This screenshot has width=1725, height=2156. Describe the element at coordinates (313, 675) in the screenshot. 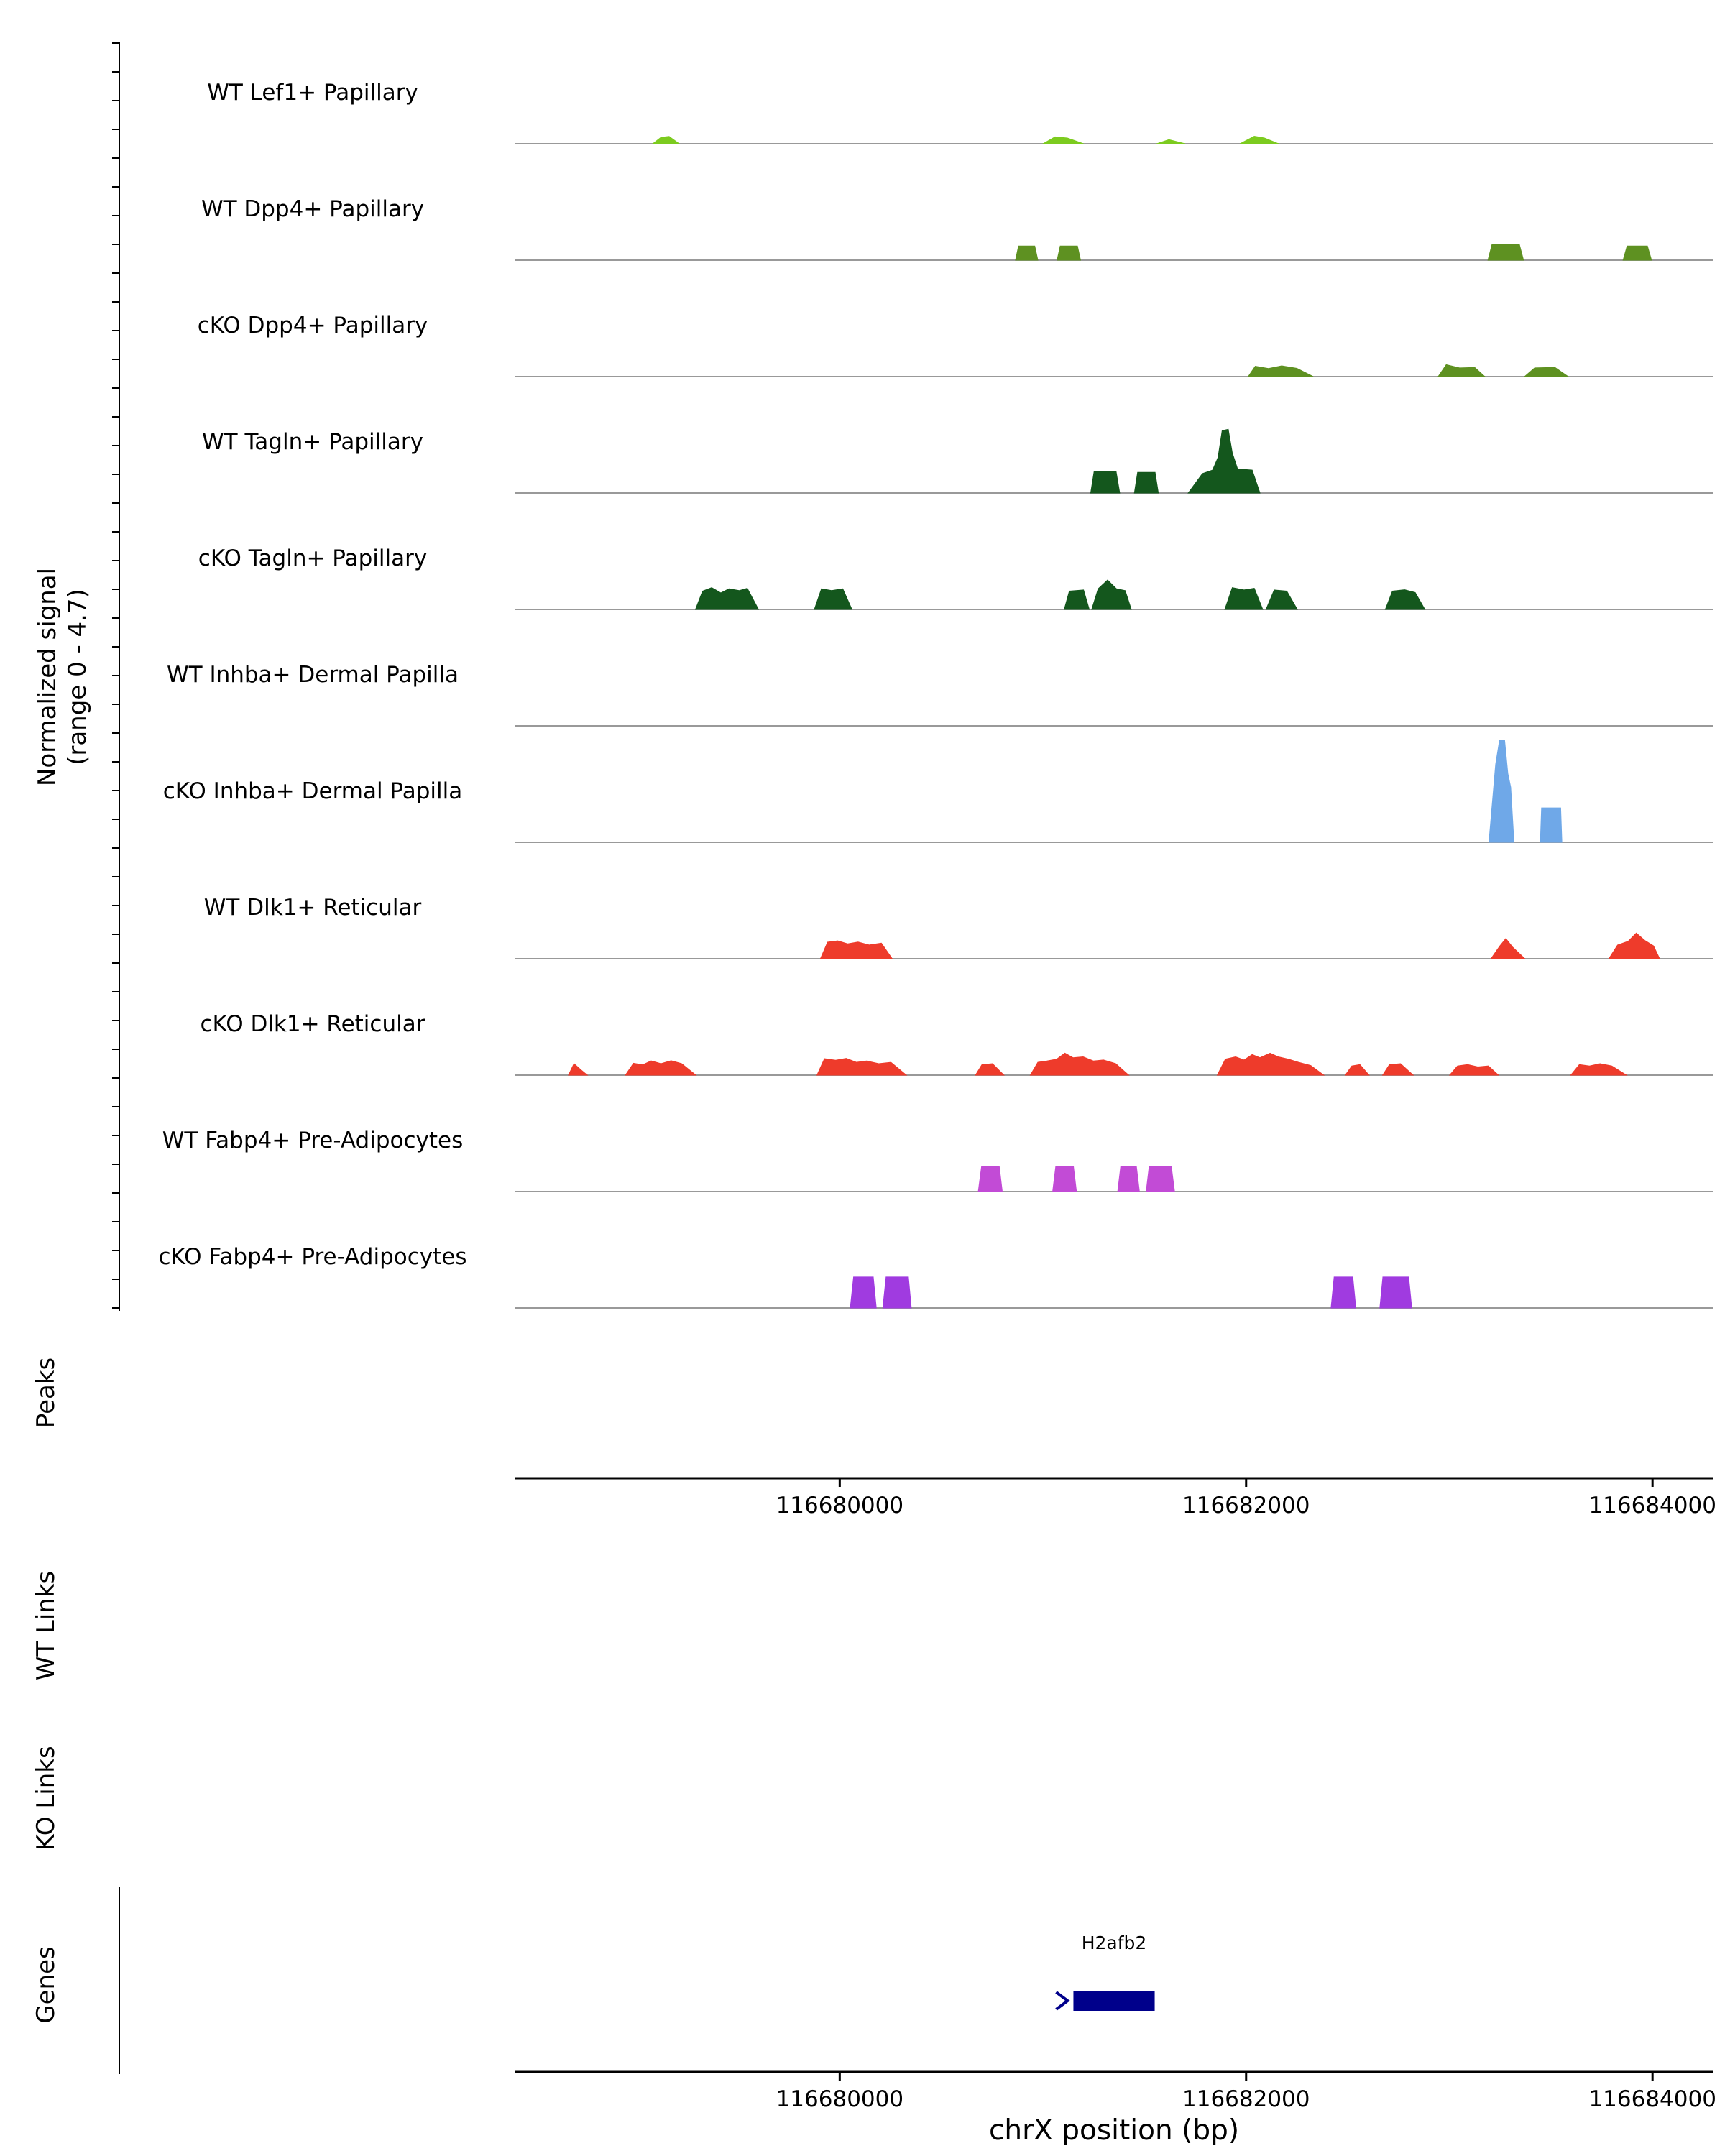

I see `track-label: WT Inhba+ Dermal Papilla` at that location.